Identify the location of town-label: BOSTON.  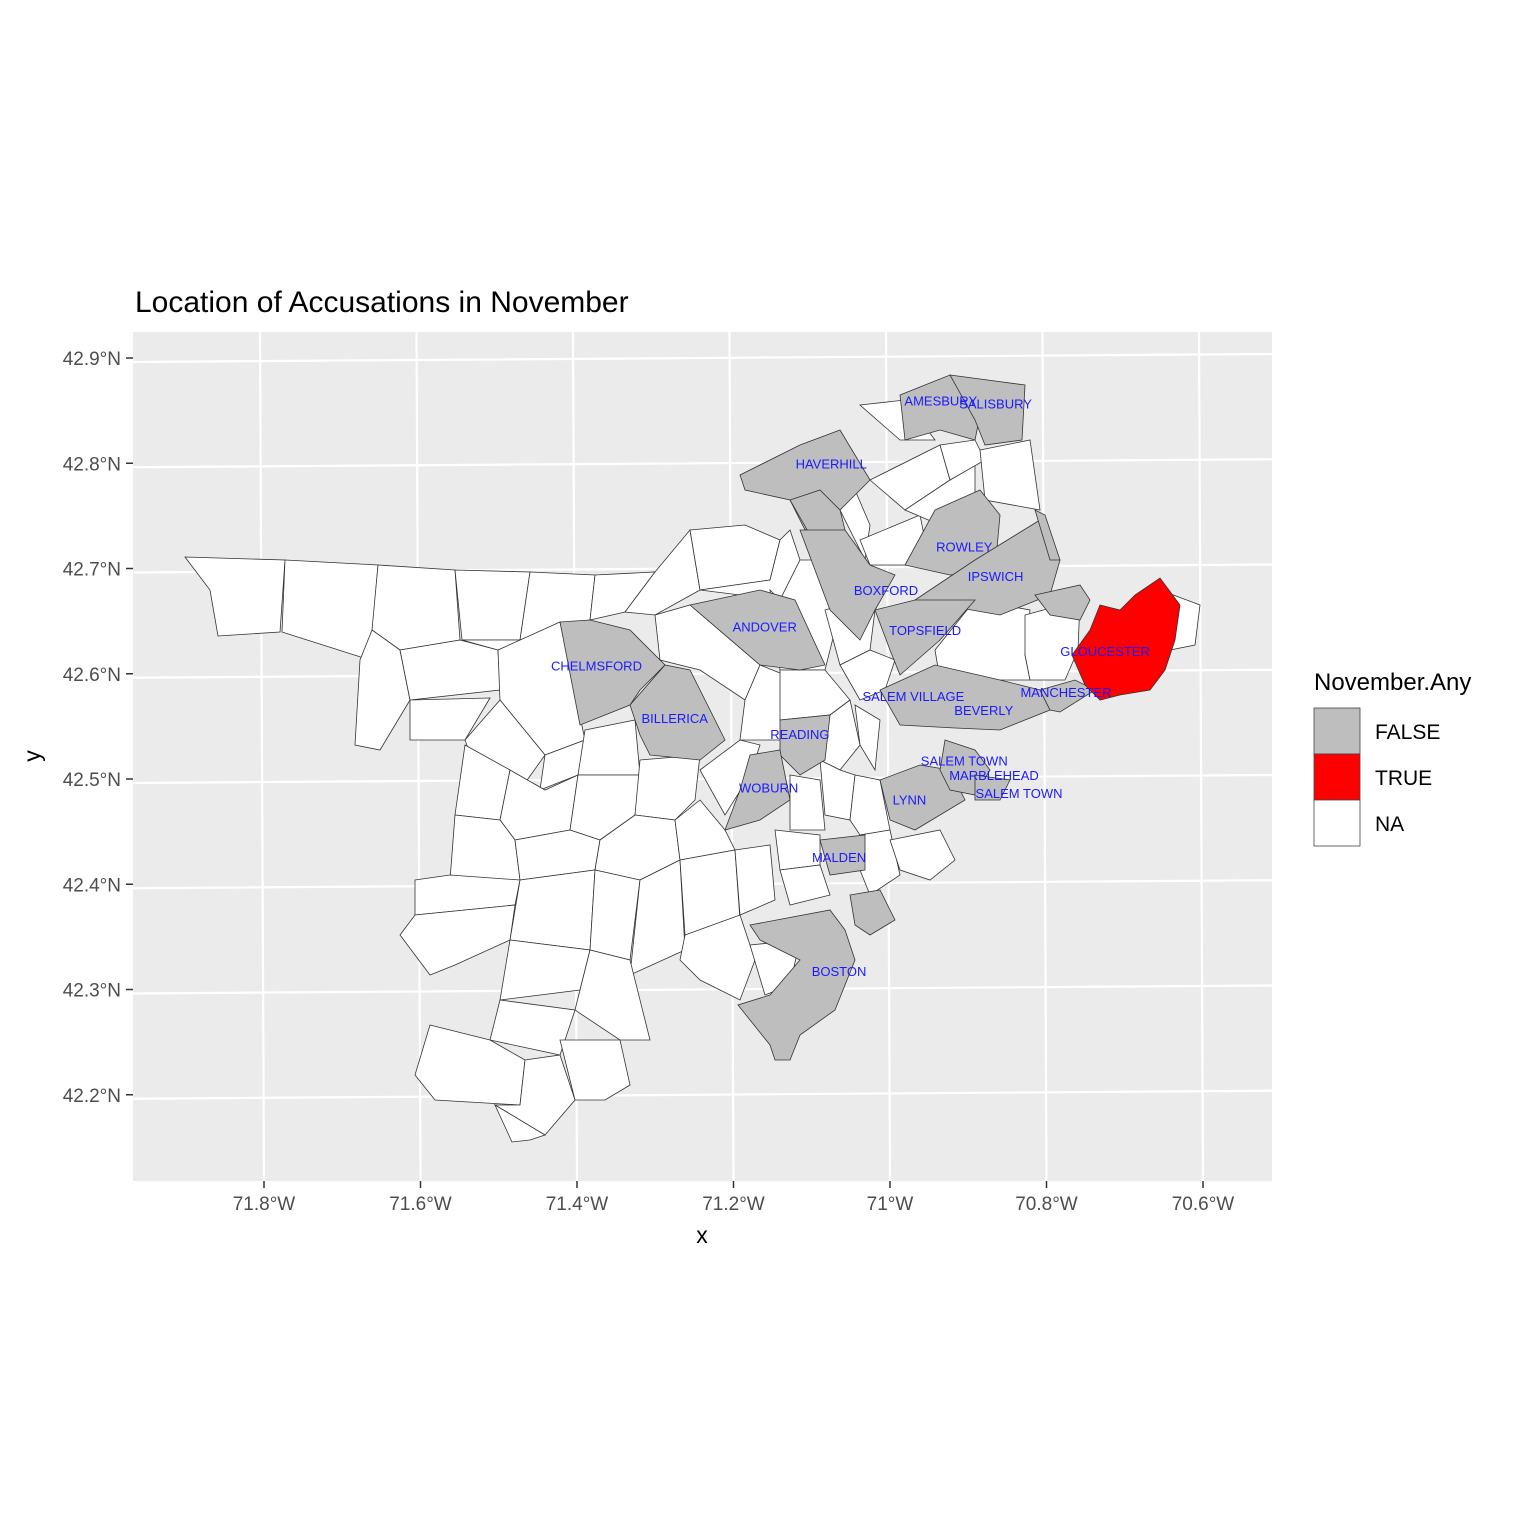
(839, 971).